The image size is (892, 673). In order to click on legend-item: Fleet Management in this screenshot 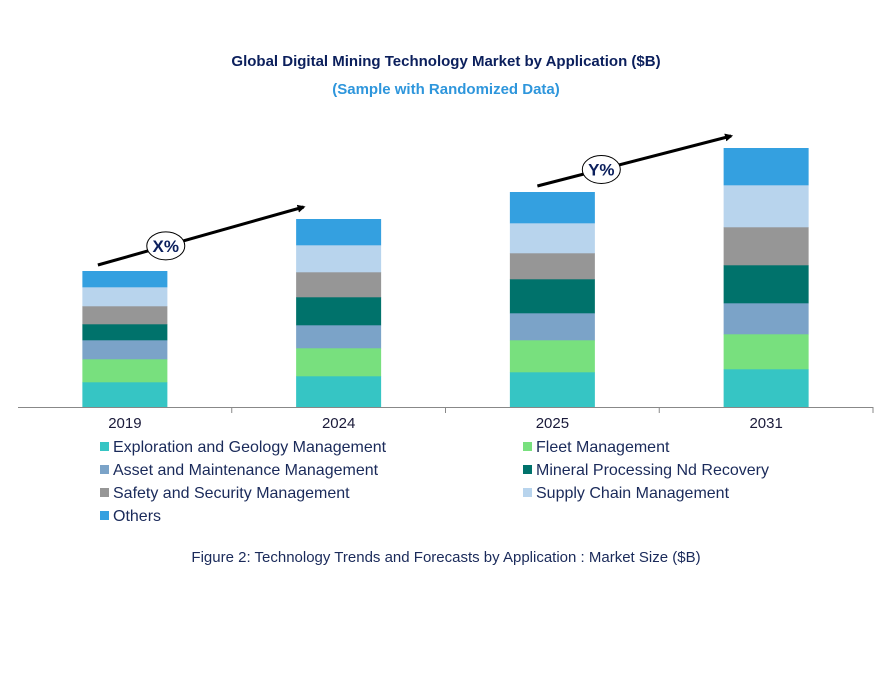, I will do `click(596, 448)`.